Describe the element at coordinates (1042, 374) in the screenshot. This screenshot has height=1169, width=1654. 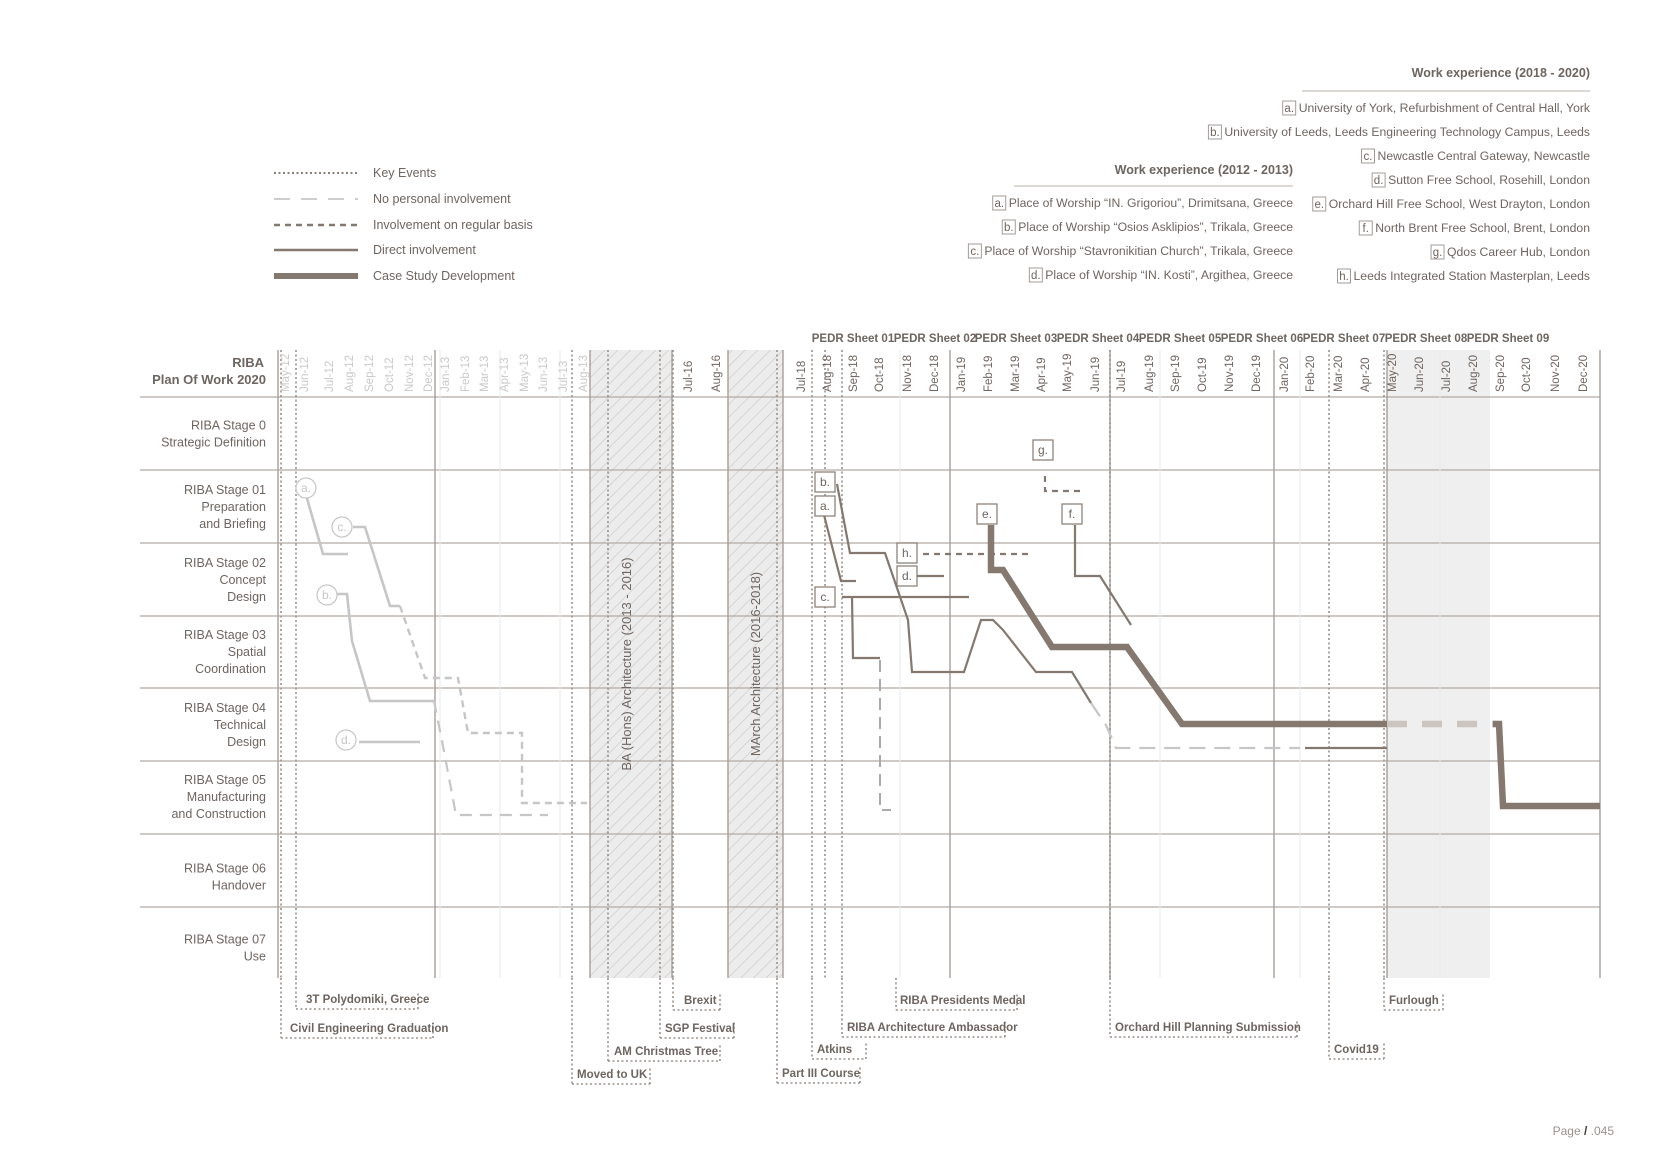
I see `month-label: Apr-19` at that location.